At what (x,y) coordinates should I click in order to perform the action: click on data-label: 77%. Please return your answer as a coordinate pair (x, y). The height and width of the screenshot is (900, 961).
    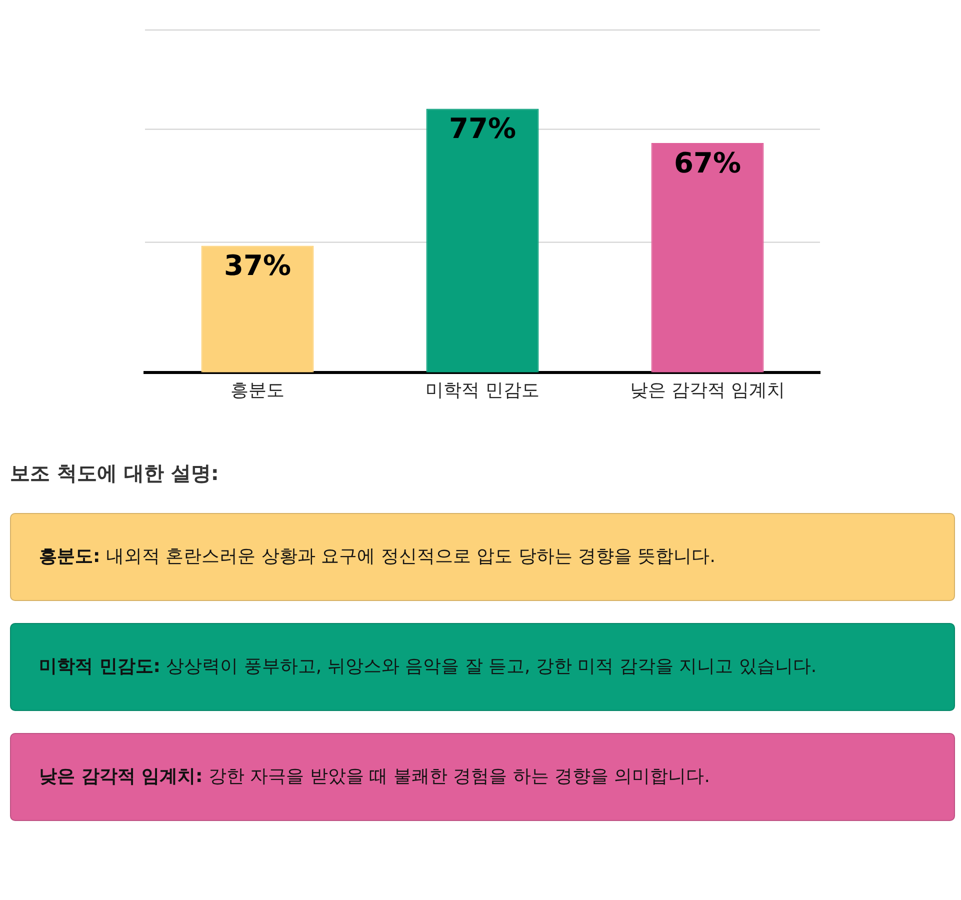
    Looking at the image, I should click on (482, 129).